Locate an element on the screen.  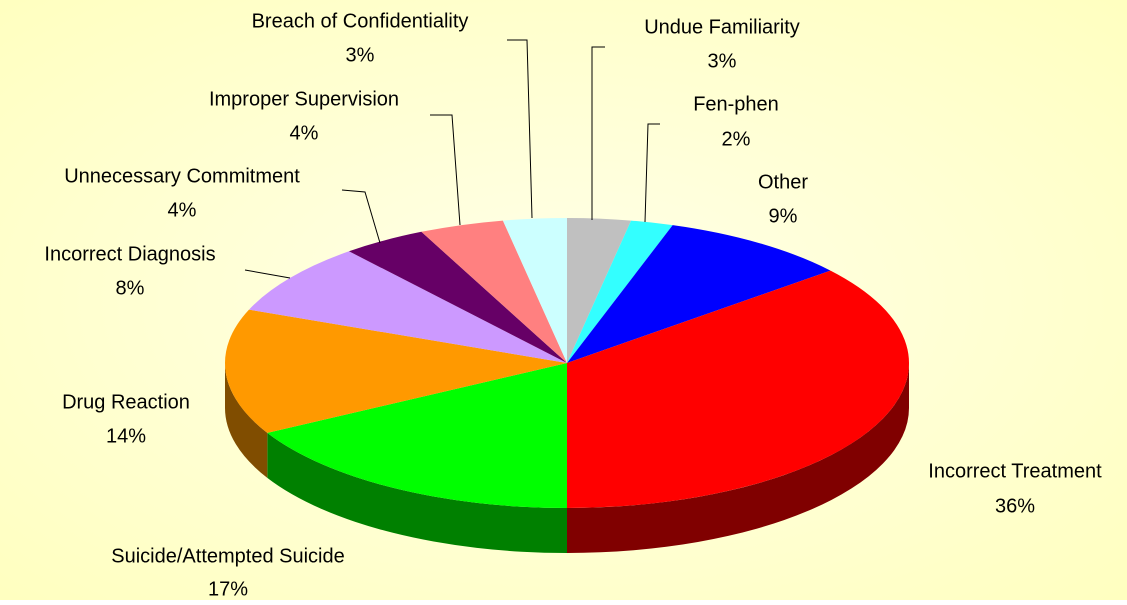
slice-label: Drug Reaction is located at coordinates (126, 402).